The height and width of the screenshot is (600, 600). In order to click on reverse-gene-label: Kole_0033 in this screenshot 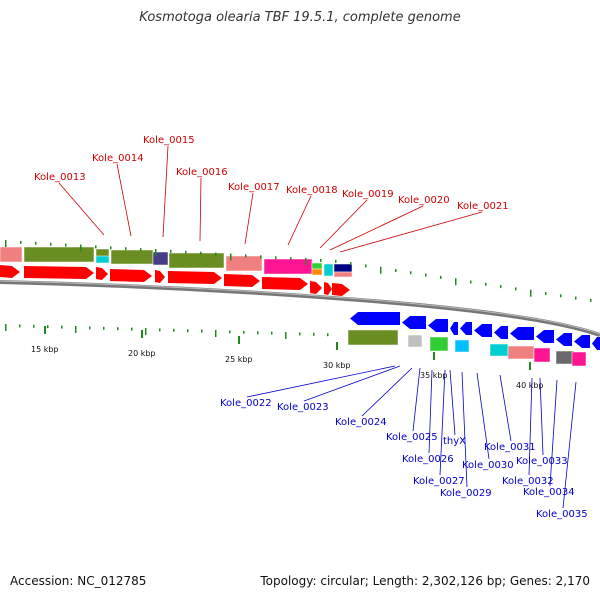, I will do `click(542, 461)`.